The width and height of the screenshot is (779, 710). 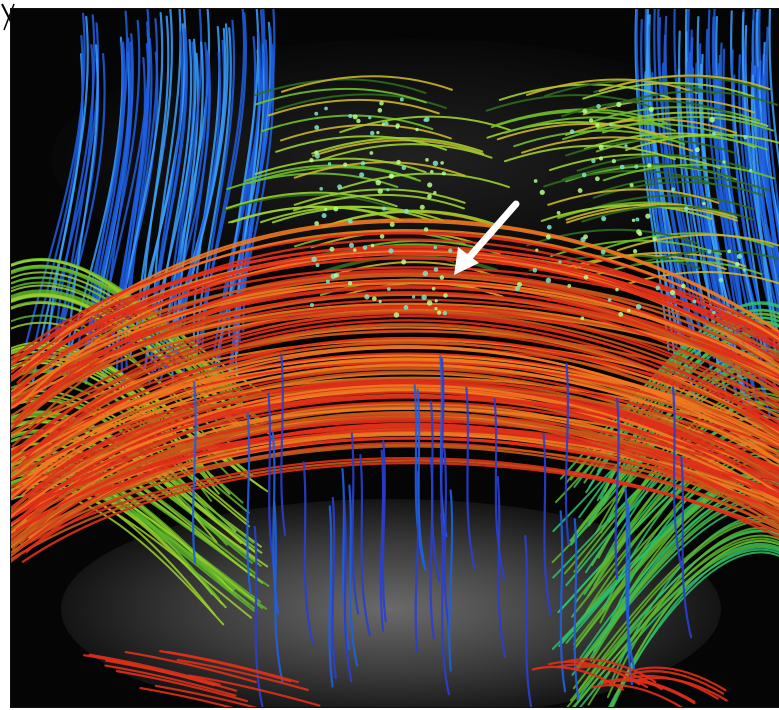 What do you see at coordinates (694, 623) in the screenshot?
I see `fiber-right-sweep` at bounding box center [694, 623].